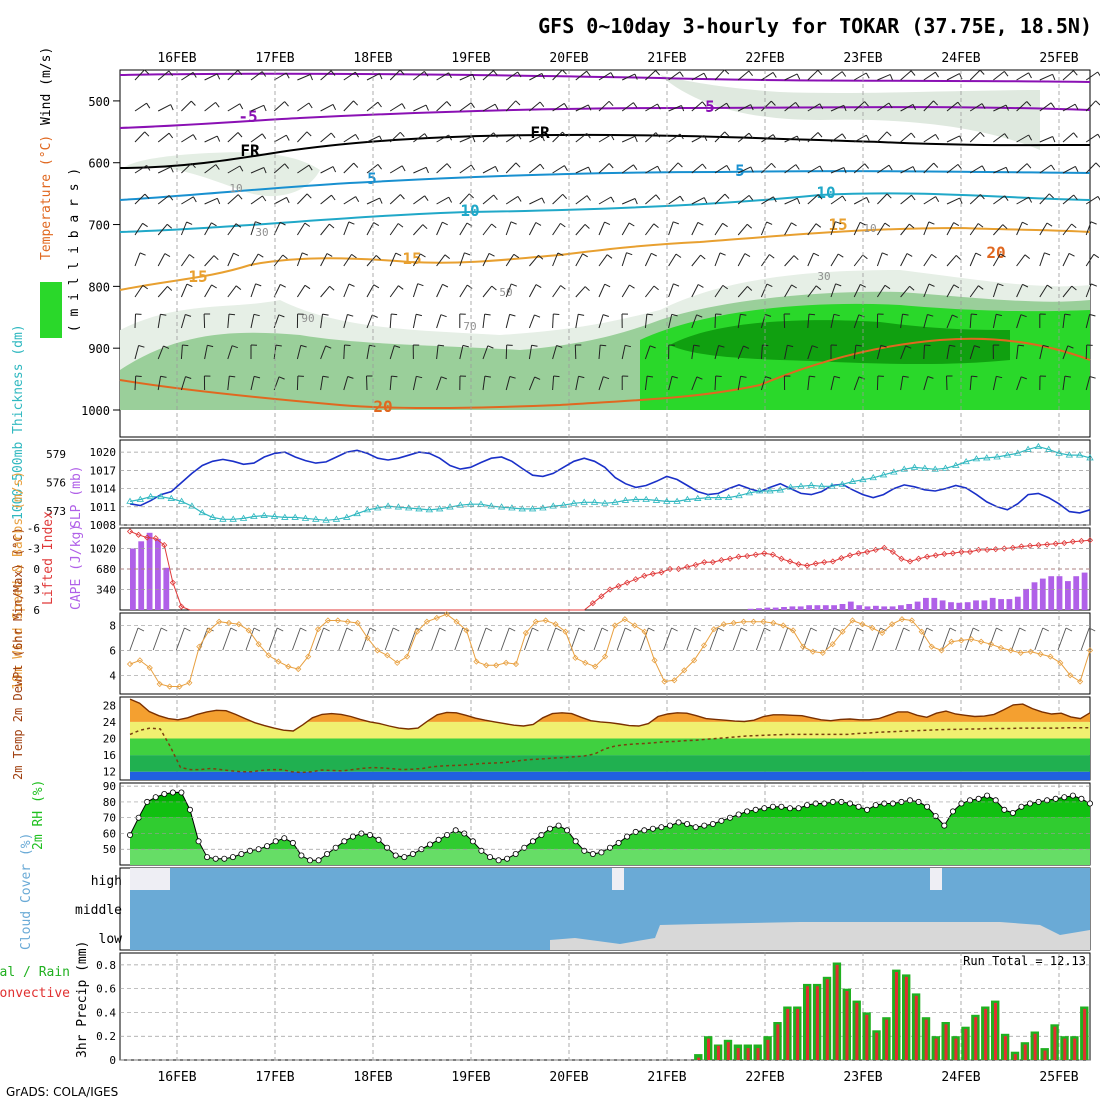  Describe the element at coordinates (261, 232) in the screenshot. I see `rh-contour-label: 30` at that location.